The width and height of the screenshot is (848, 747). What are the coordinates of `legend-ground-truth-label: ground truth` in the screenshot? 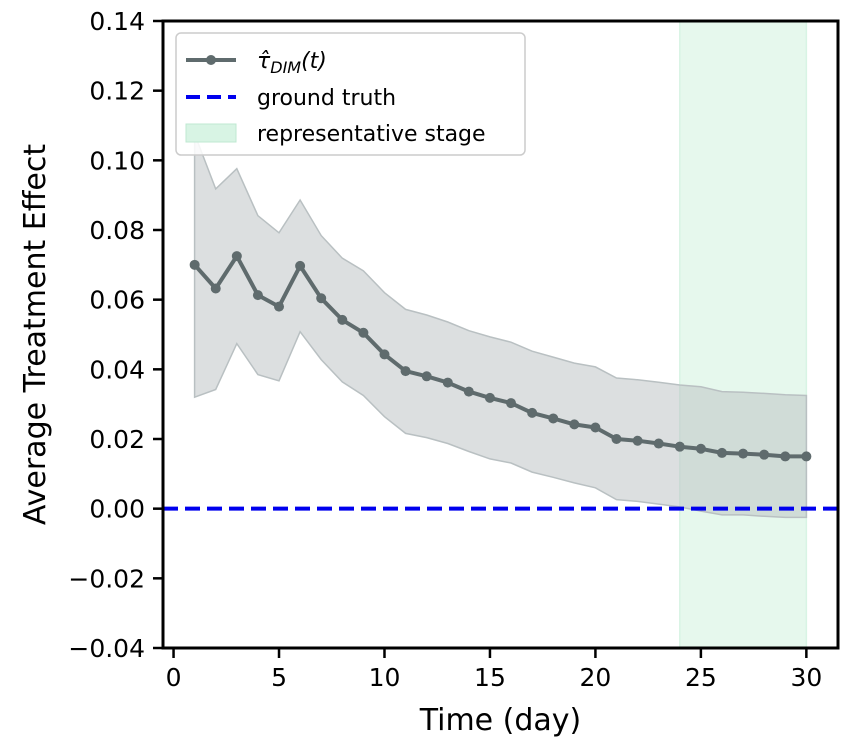 It's located at (326, 98).